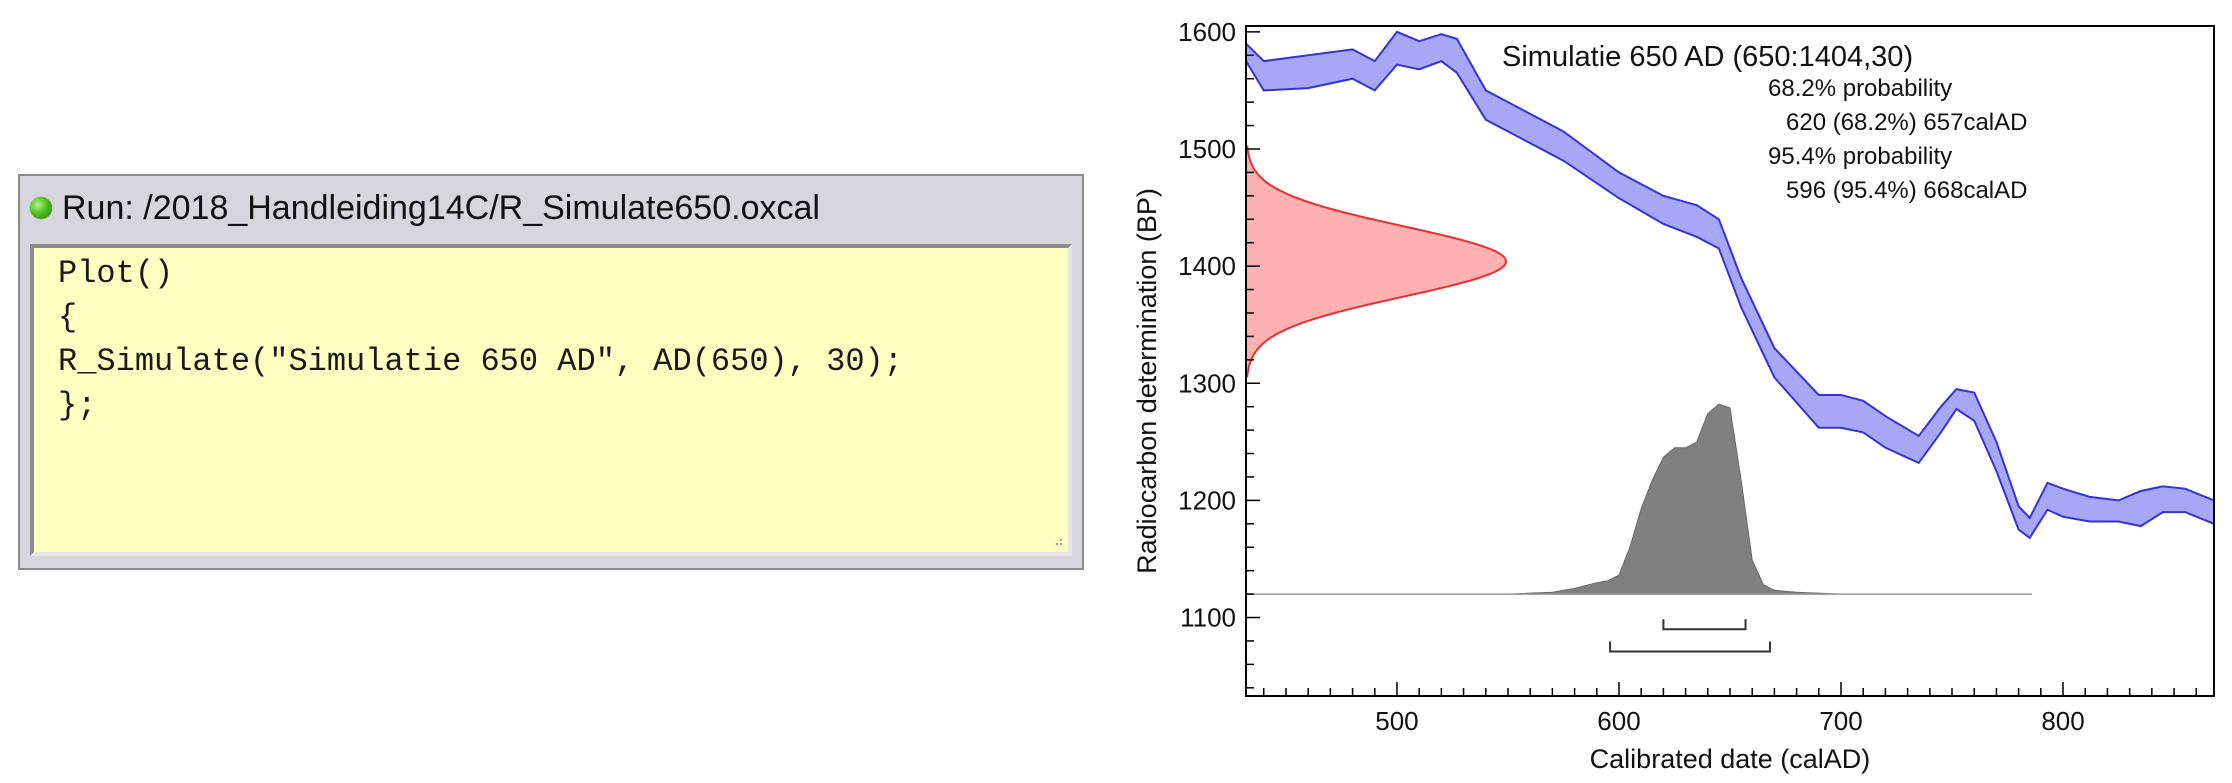 The height and width of the screenshot is (783, 2232). I want to click on x-tick-label: 500, so click(1396, 721).